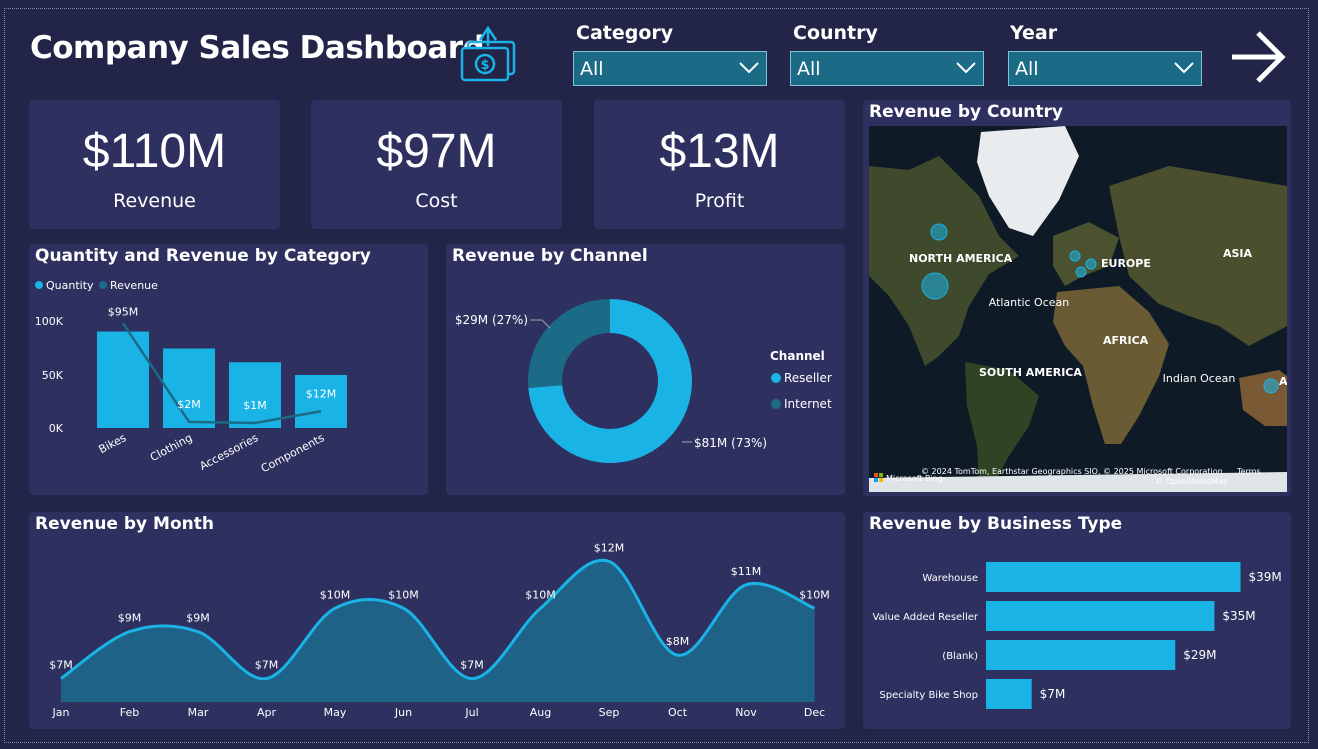 Image resolution: width=1318 pixels, height=749 pixels. Describe the element at coordinates (876, 475) in the screenshot. I see `microsoft-logo-icon` at that location.